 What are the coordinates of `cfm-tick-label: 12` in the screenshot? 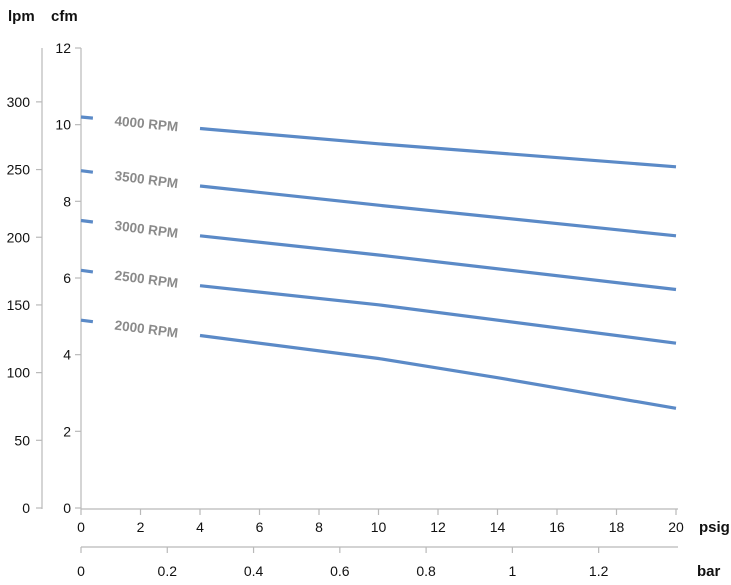 It's located at (63, 48).